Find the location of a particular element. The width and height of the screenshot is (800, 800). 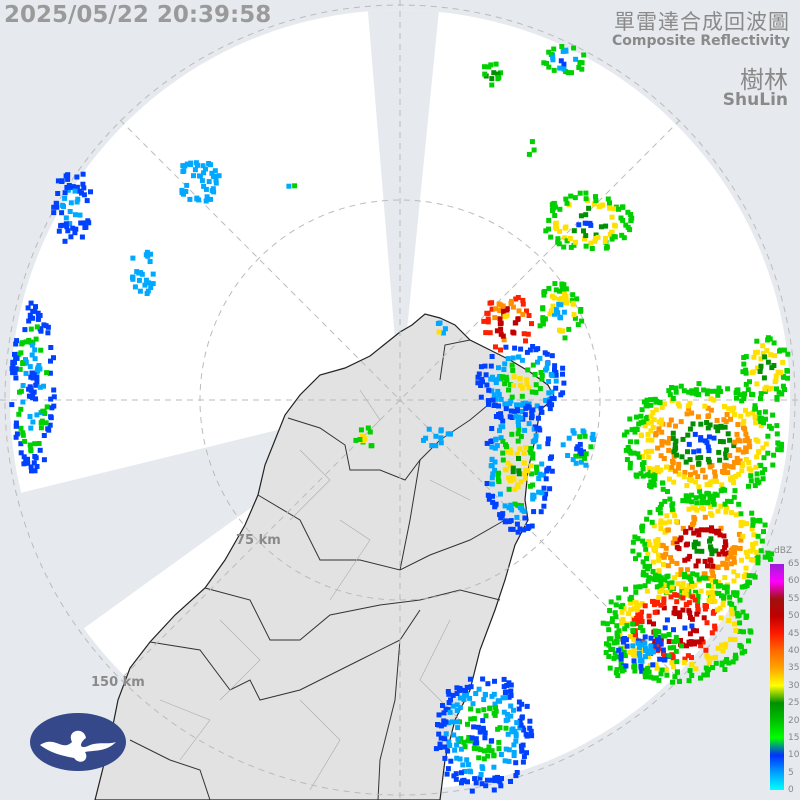

legend-tick: 60 is located at coordinates (794, 581).